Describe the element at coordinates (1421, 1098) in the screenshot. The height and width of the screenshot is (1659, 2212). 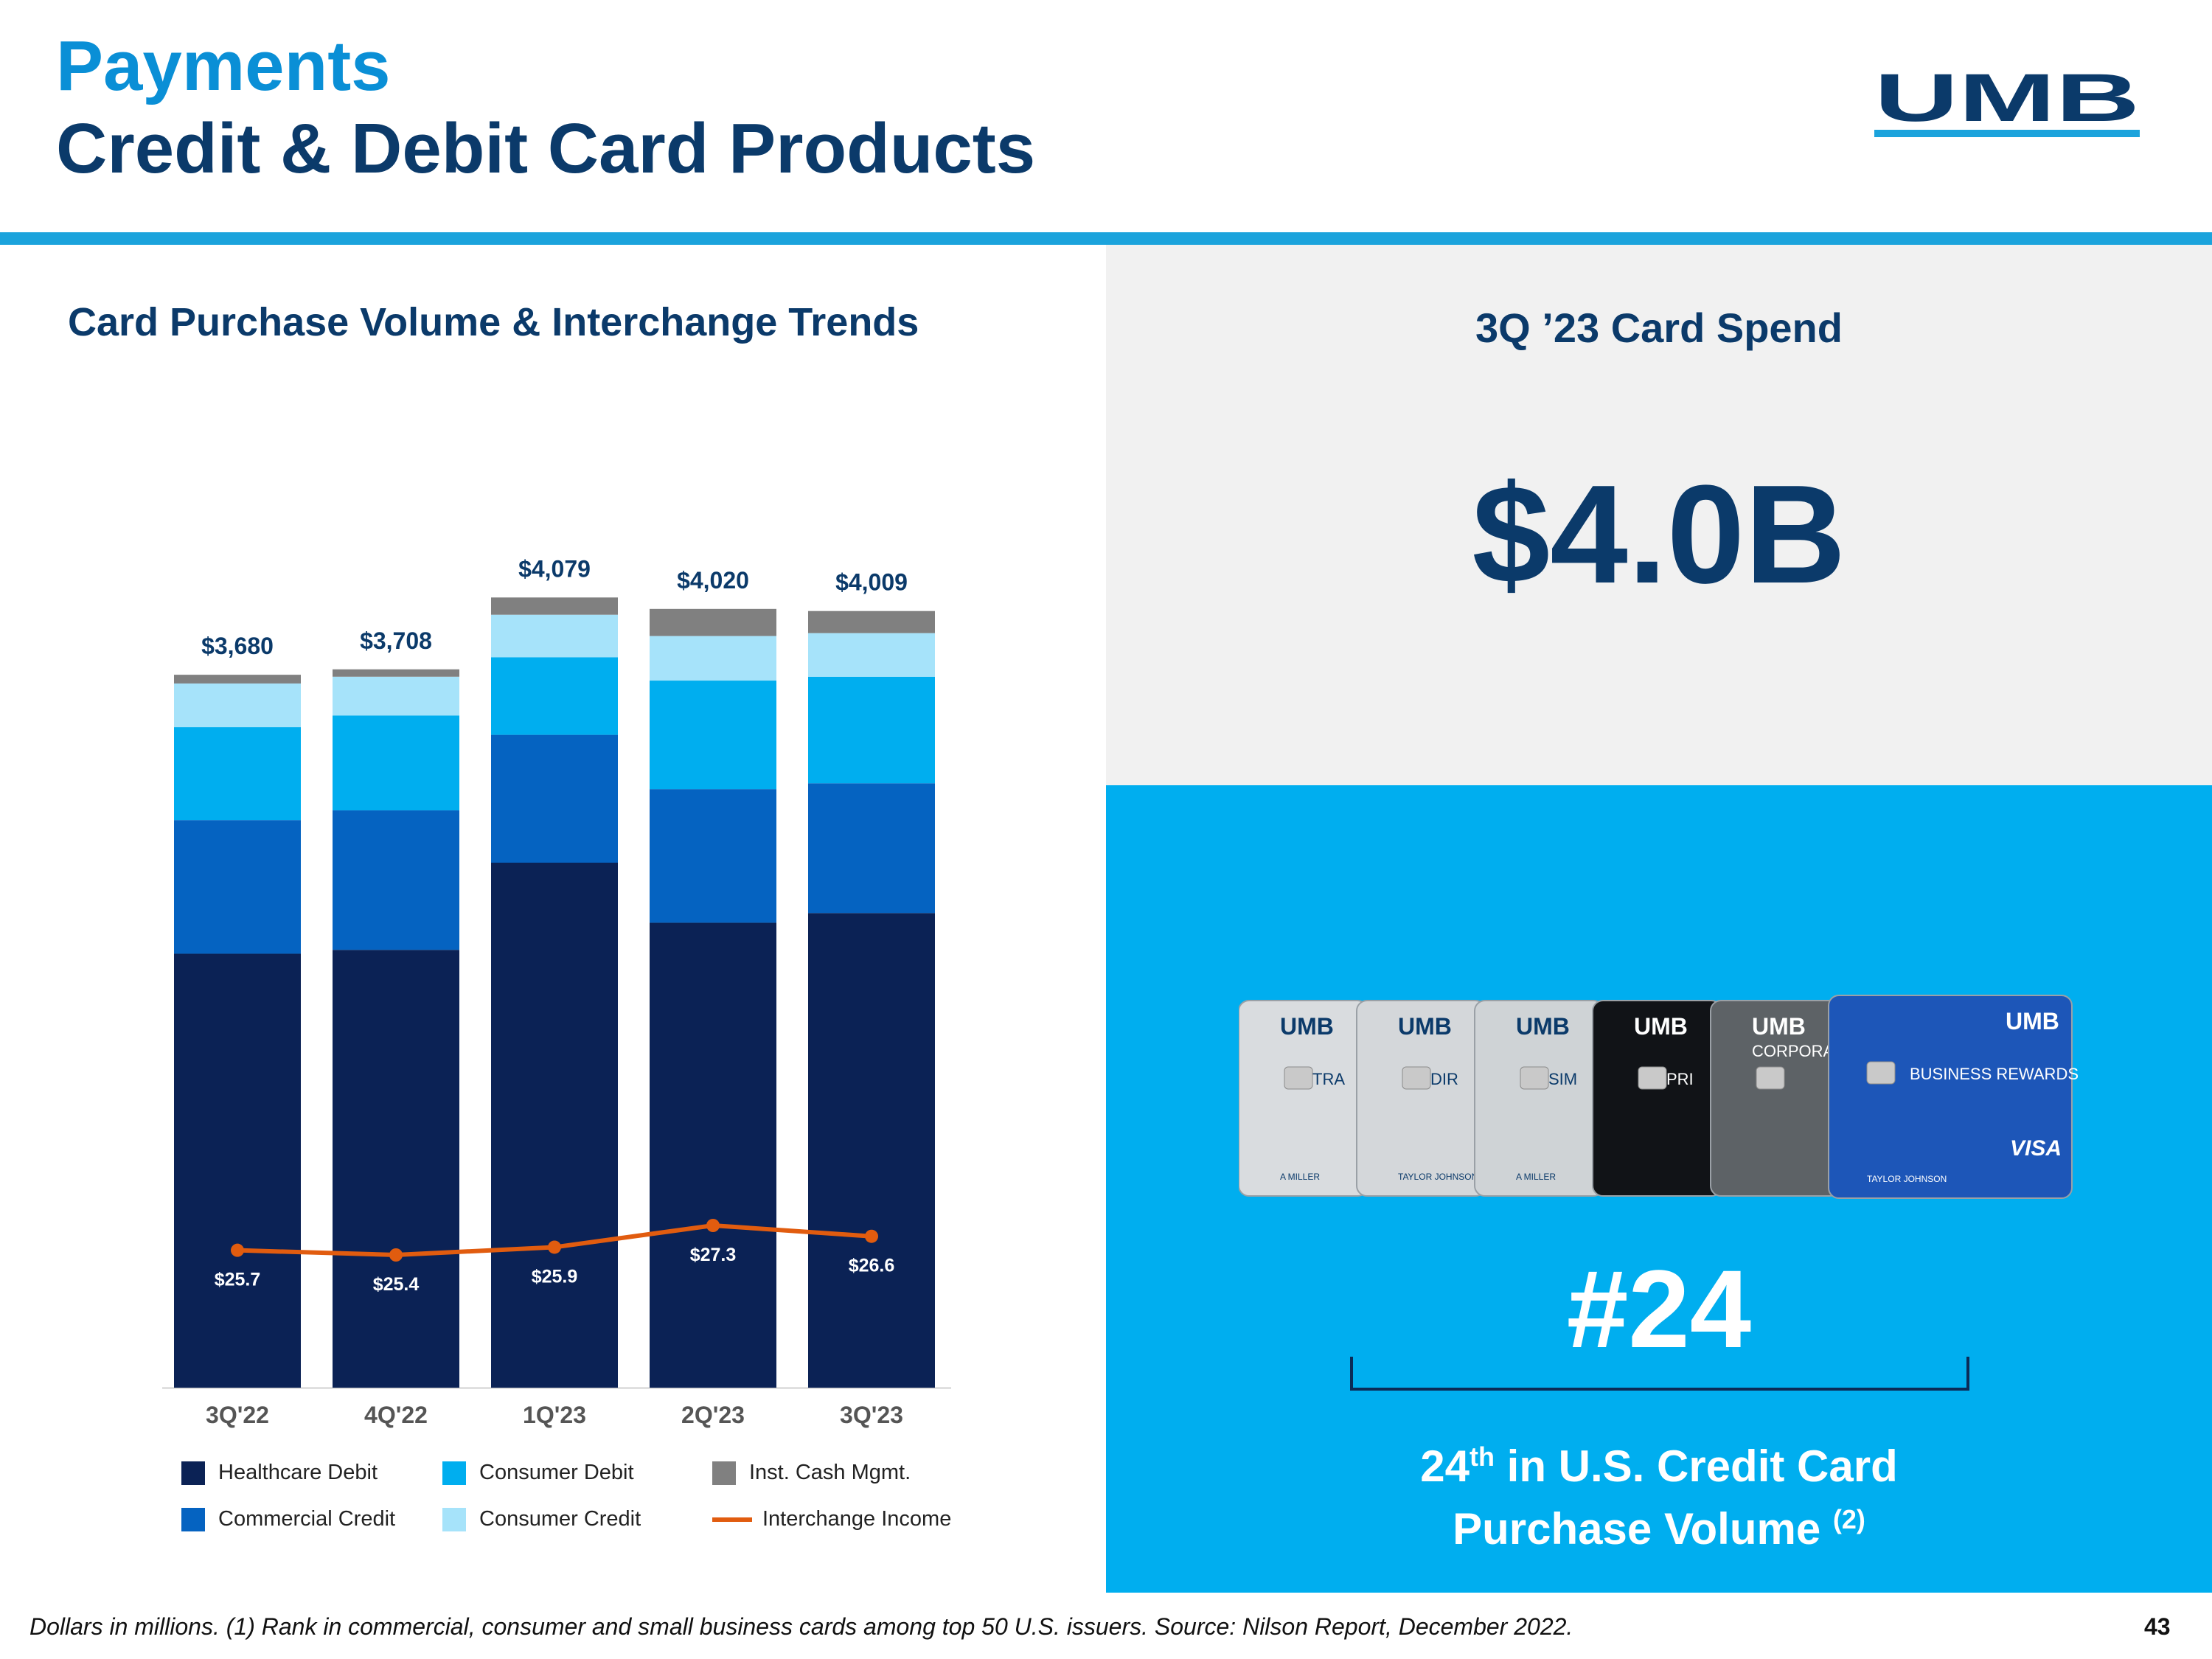
I see `card: UMB DIR TAYLOR JOHNSON` at that location.